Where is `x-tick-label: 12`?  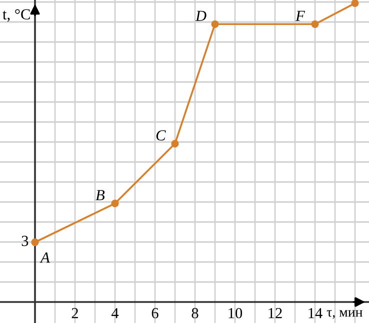
x-tick-label: 12 is located at coordinates (275, 313).